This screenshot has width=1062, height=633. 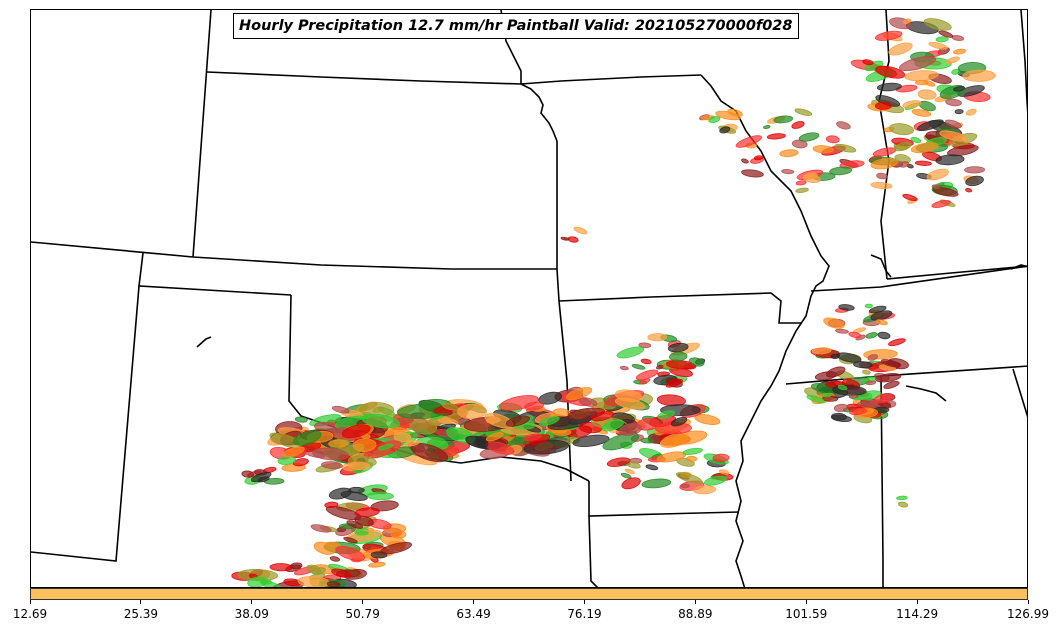 I want to click on colorbar-tick-label: 63.49, so click(x=473, y=614).